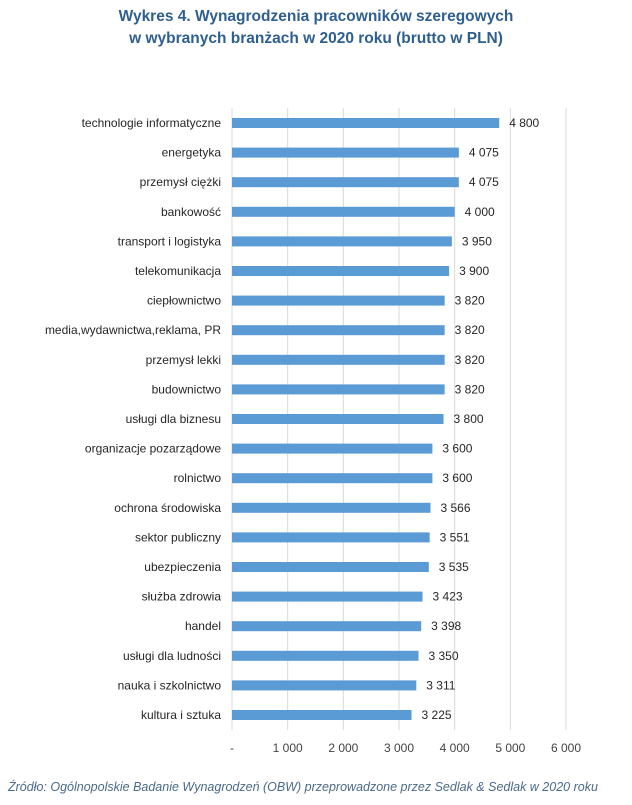 The image size is (632, 805). I want to click on category-label: usługi dla biznesu, so click(173, 419).